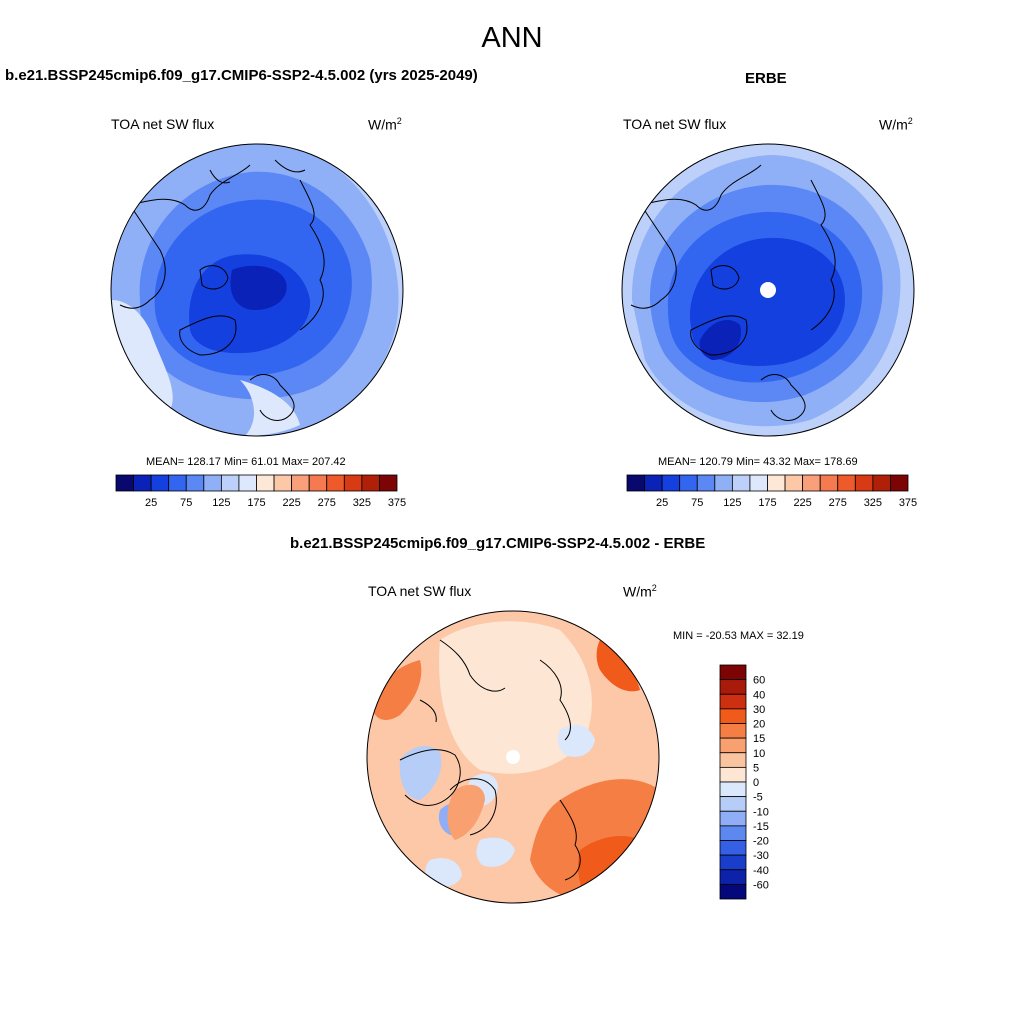  Describe the element at coordinates (246, 462) in the screenshot. I see `panel1-stats: MEAN= 128.17 Min= 61.01 Max= 207.42` at that location.